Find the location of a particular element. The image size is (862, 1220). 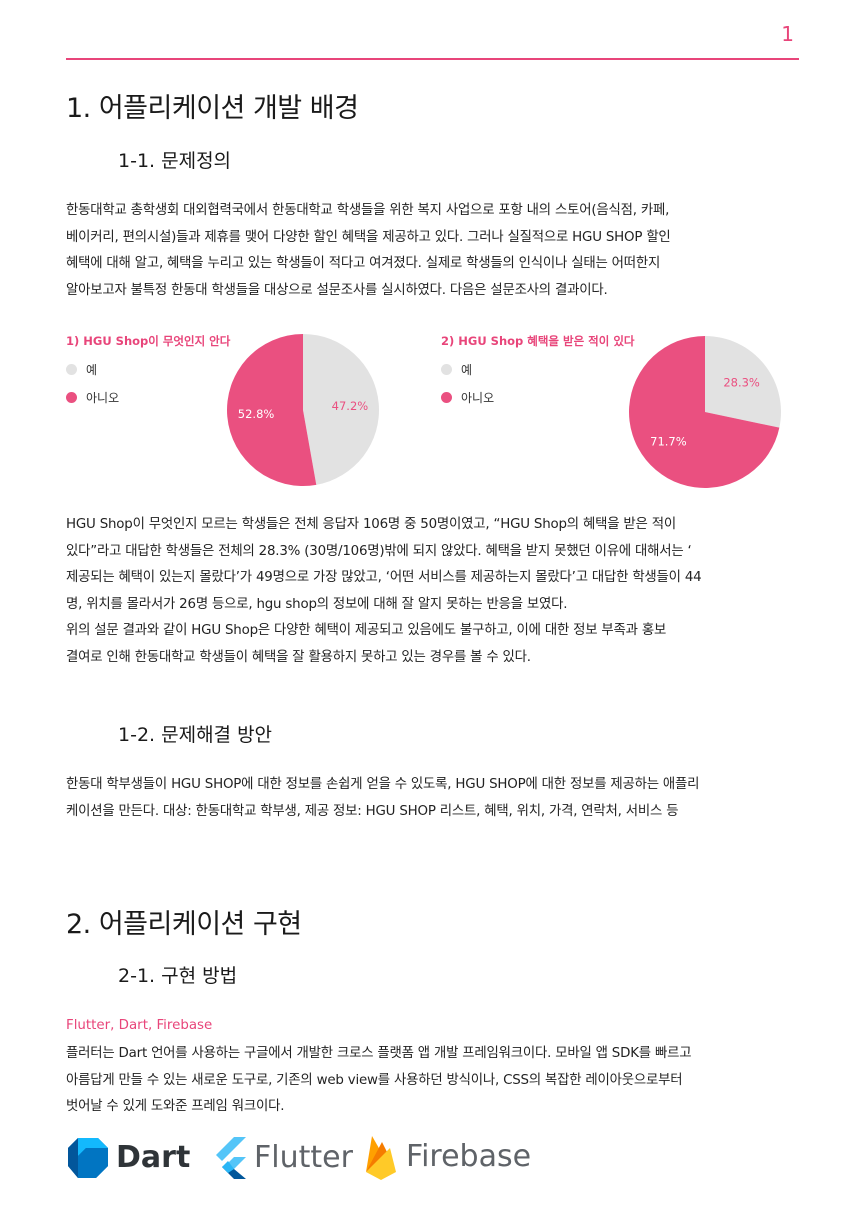

chart-1-legend-yes: 예 is located at coordinates (148, 369).